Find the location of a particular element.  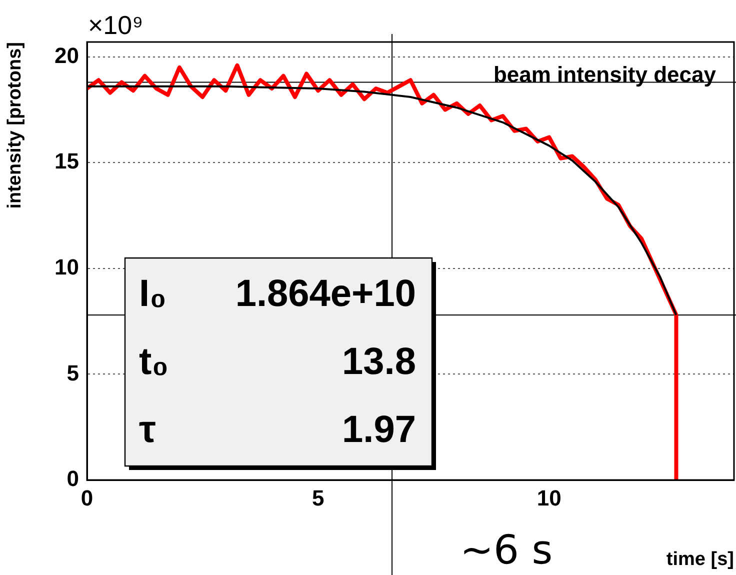

annotation: 13.8 is located at coordinates (379, 362).